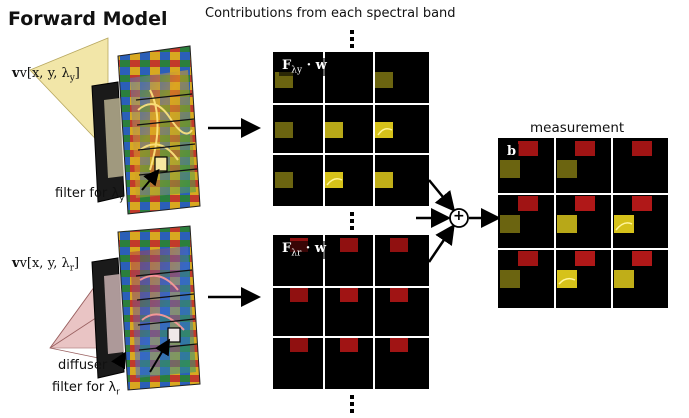 This screenshot has height=418, width=689. I want to click on measurement-panel, so click(583, 223).